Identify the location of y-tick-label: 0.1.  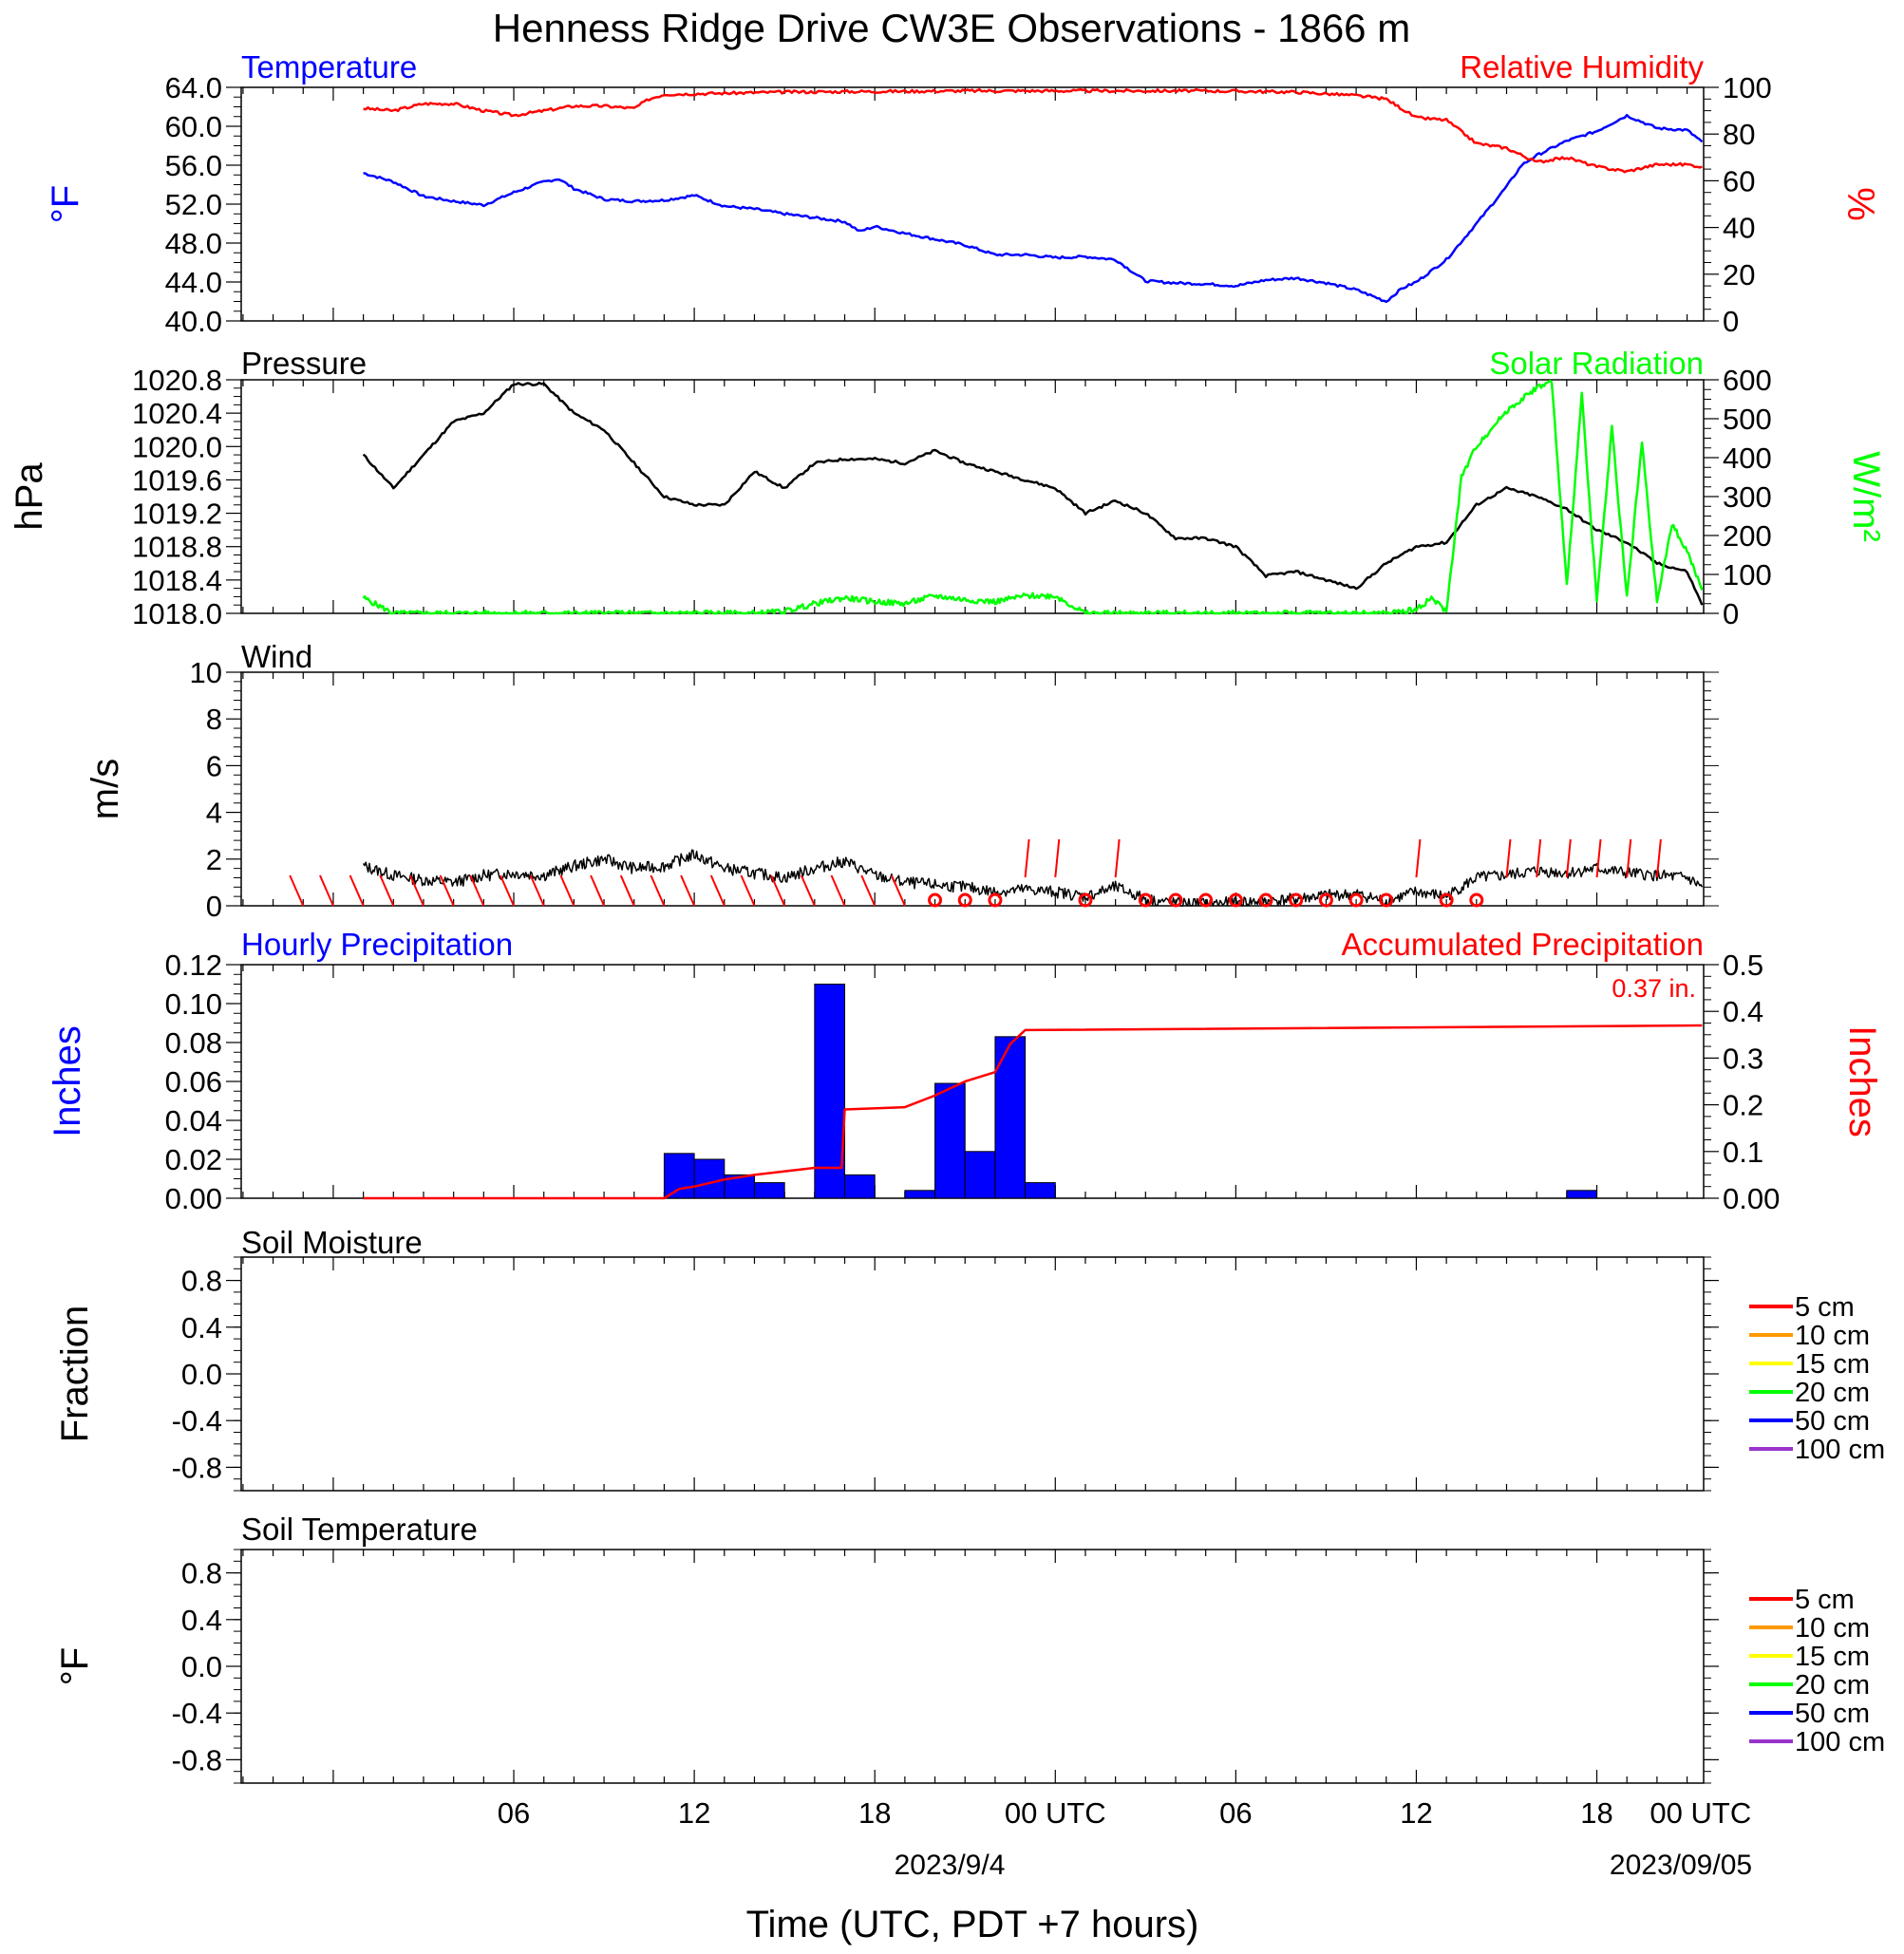
(1743, 1152).